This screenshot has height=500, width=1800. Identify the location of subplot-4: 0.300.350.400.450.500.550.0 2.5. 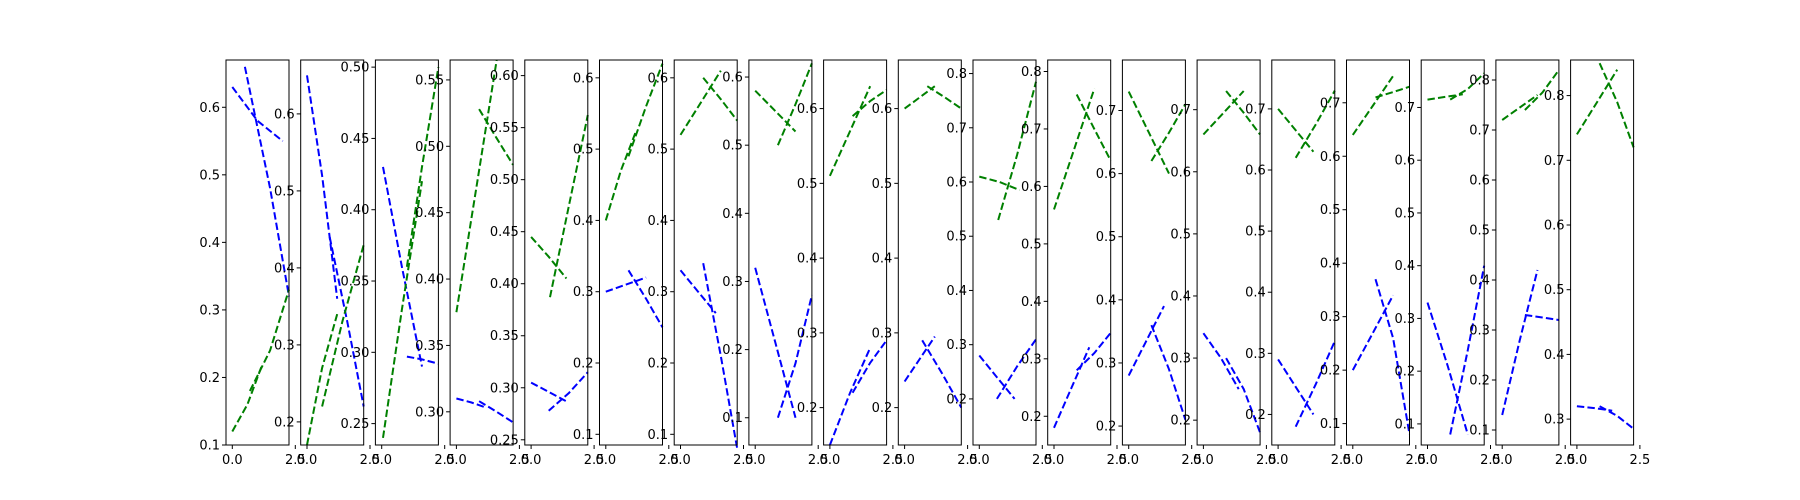
(472, 263).